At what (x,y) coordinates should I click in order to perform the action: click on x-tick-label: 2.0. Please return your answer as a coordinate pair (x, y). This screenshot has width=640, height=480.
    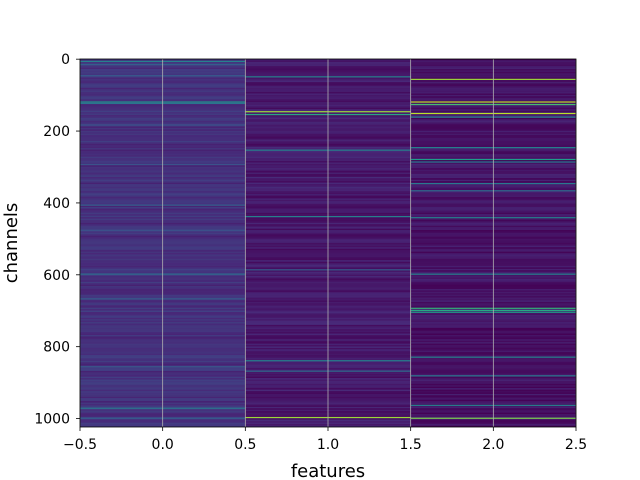
    Looking at the image, I should click on (493, 445).